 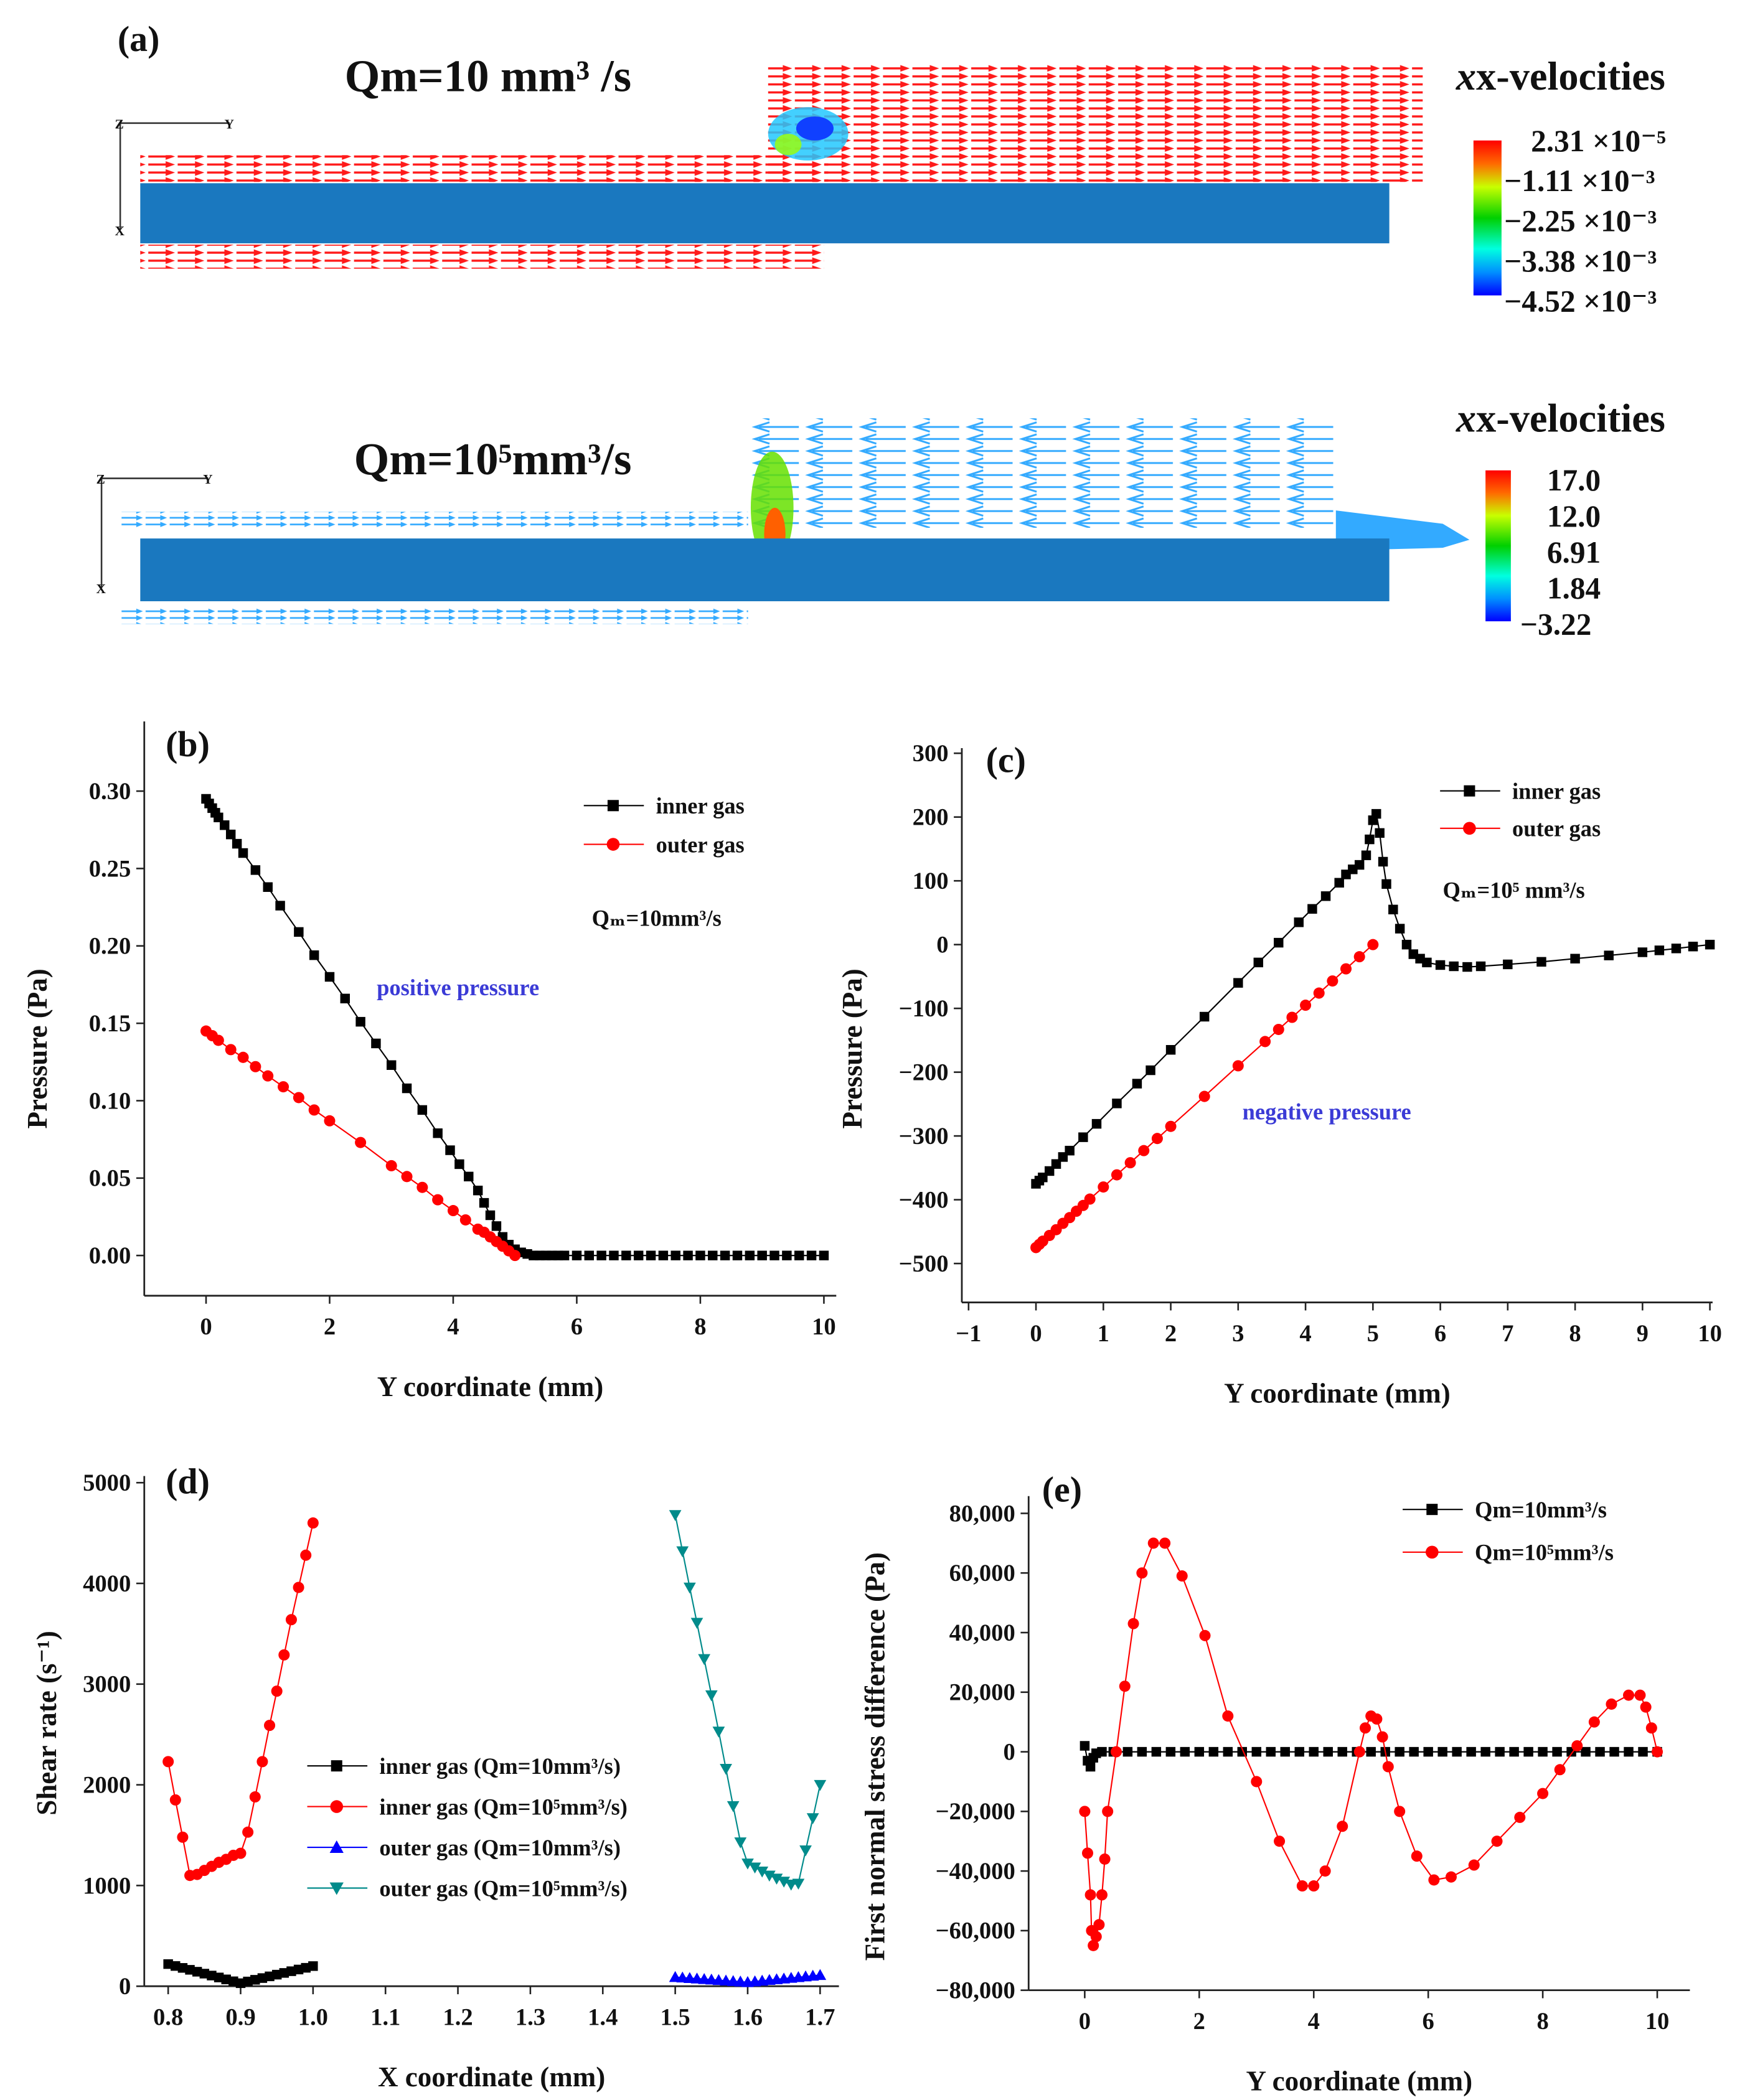 What do you see at coordinates (1103, 1334) in the screenshot?
I see `x-tick-label: 1` at bounding box center [1103, 1334].